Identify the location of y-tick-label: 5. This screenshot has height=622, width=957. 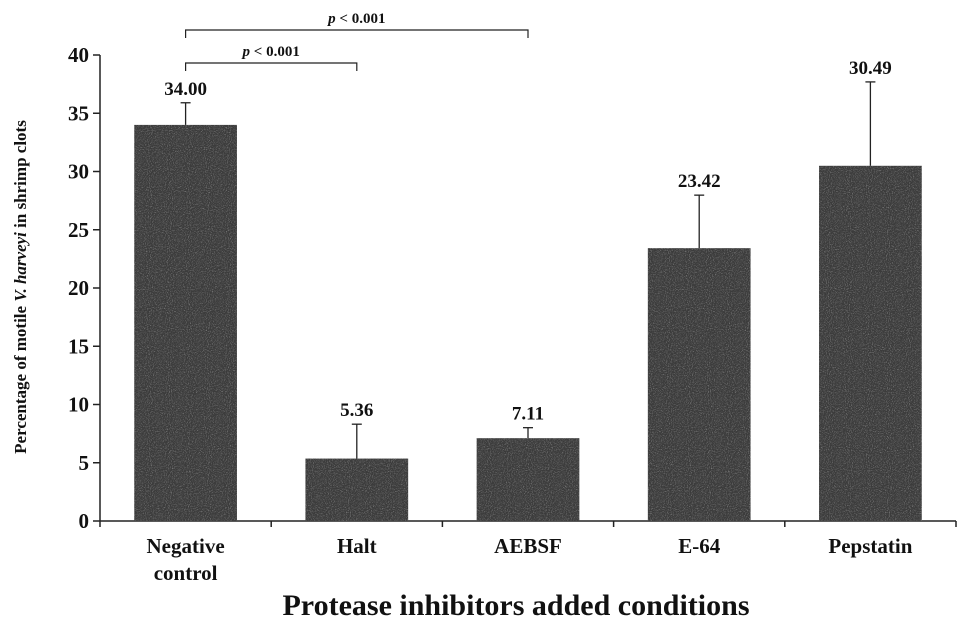
(84, 463).